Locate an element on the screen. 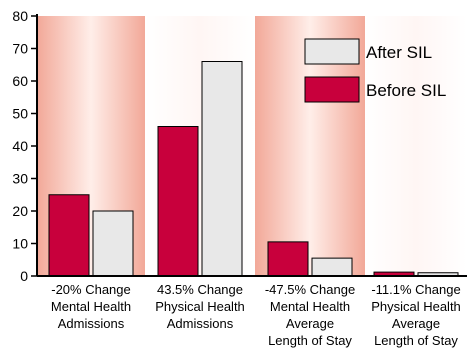  category-label-line: -11.1% Change is located at coordinates (415, 289).